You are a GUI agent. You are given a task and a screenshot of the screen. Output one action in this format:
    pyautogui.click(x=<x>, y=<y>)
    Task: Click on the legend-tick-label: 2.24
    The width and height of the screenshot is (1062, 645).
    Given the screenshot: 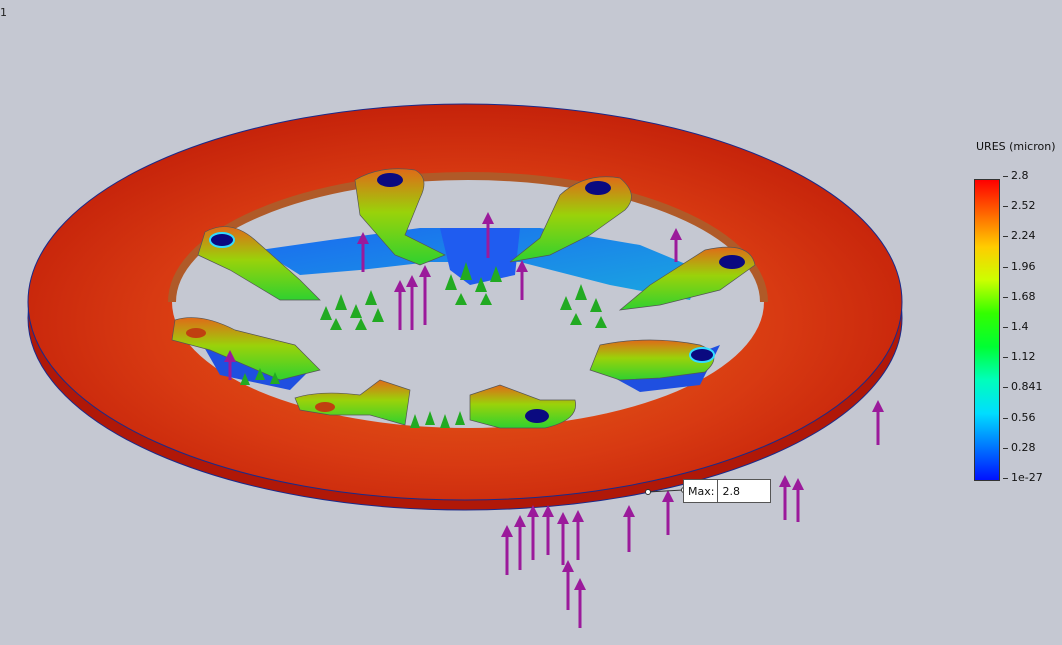 What is the action you would take?
    pyautogui.click(x=1023, y=236)
    